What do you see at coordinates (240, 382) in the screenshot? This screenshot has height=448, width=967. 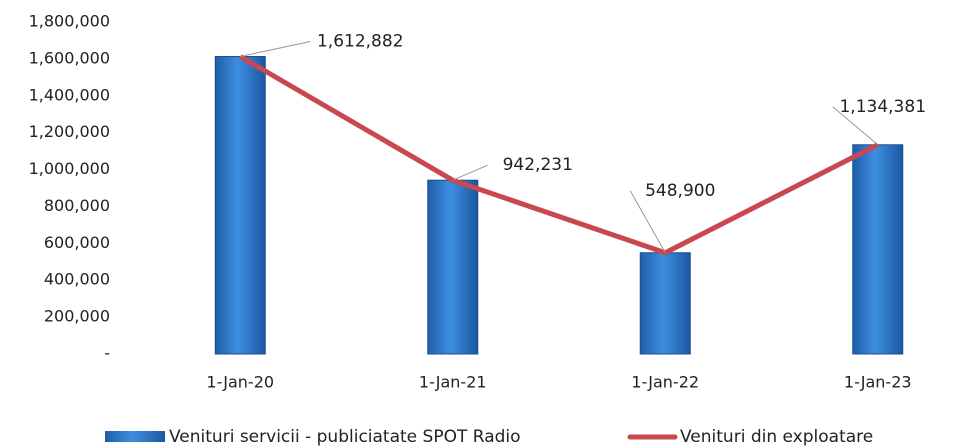 I see `x-tick-label: 1-Jan-20` at bounding box center [240, 382].